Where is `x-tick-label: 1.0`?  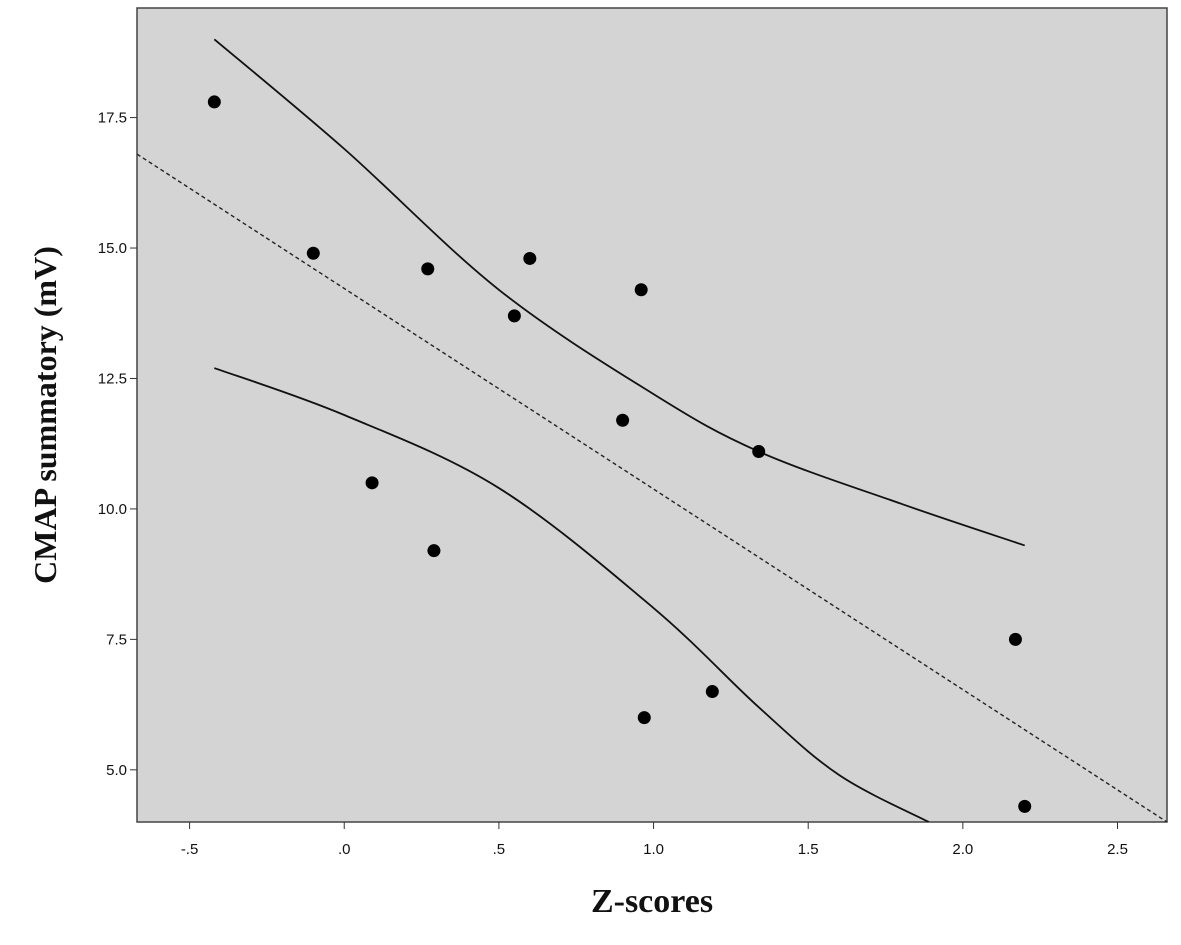
x-tick-label: 1.0 is located at coordinates (653, 849).